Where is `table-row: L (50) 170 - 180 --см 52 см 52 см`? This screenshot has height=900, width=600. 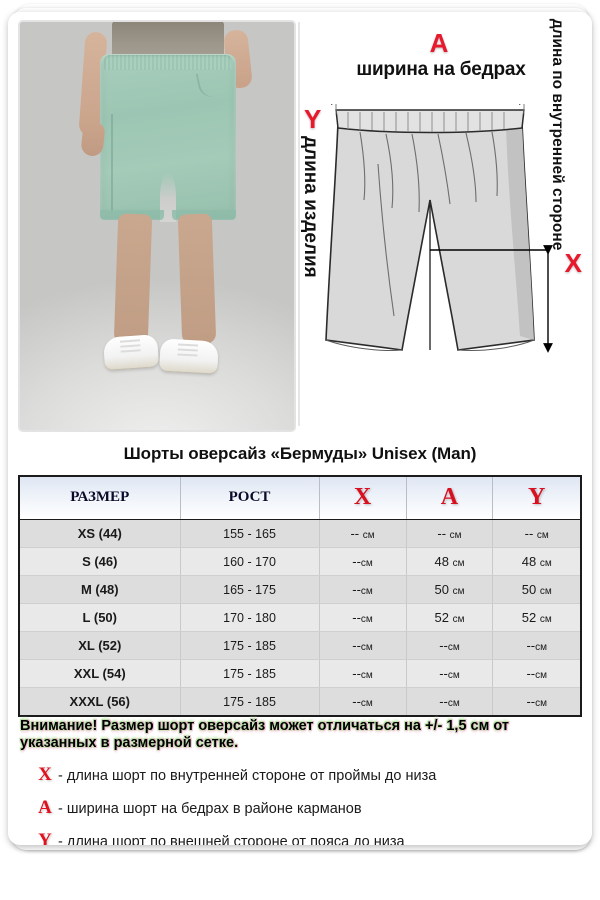
table-row: L (50) 170 - 180 --см 52 см 52 см is located at coordinates (300, 617).